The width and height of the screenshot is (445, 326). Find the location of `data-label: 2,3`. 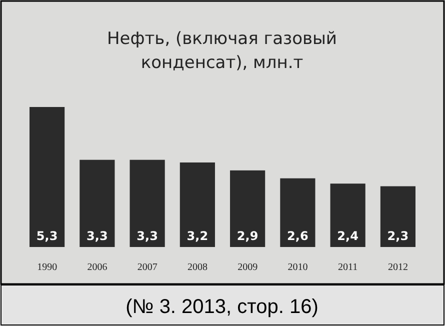

data-label: 2,3 is located at coordinates (398, 236).